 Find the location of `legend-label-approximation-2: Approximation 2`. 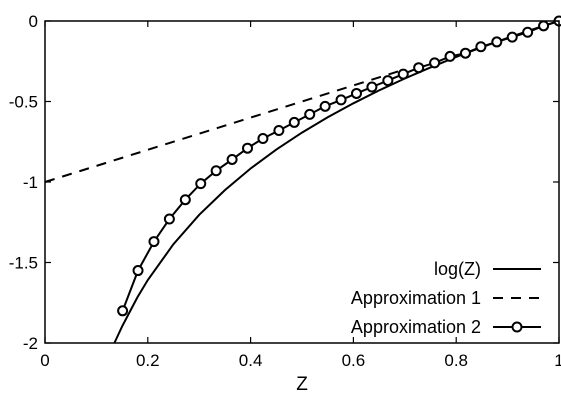

legend-label-approximation-2: Approximation 2 is located at coordinates (416, 327).